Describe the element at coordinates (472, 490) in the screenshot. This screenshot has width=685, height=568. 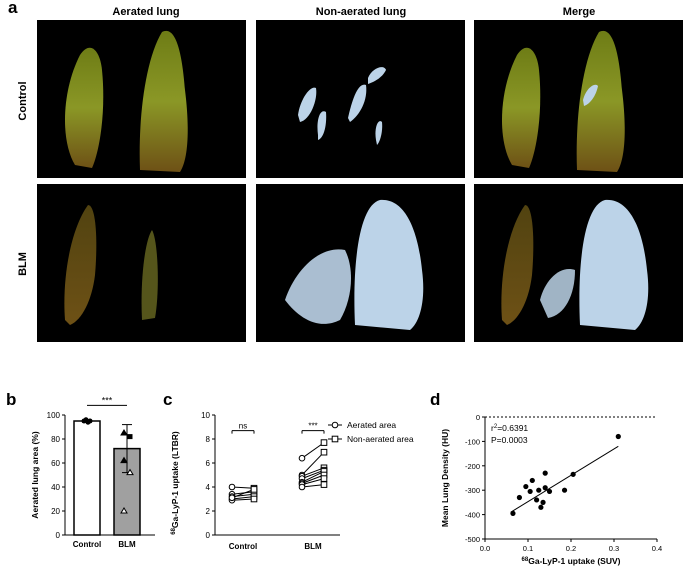
I see `y-tick-label: -300` at that location.